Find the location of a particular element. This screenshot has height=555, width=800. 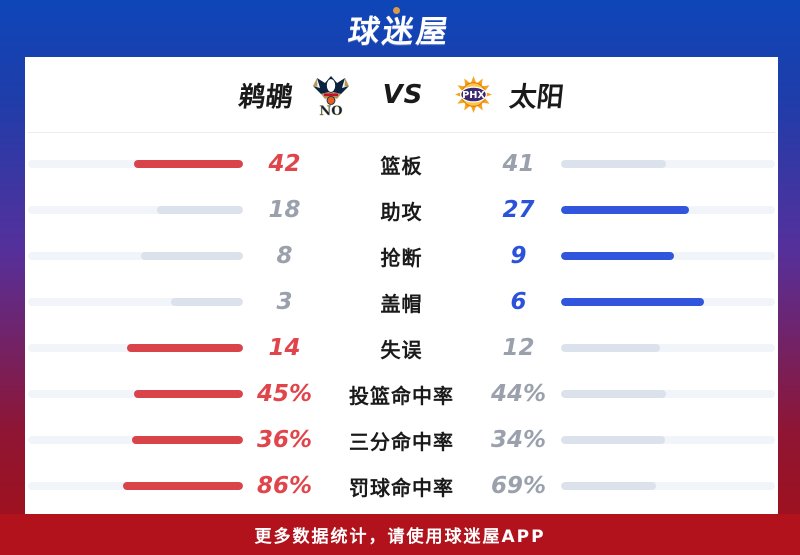

stat-label: 罚球命中率 is located at coordinates (401, 487).